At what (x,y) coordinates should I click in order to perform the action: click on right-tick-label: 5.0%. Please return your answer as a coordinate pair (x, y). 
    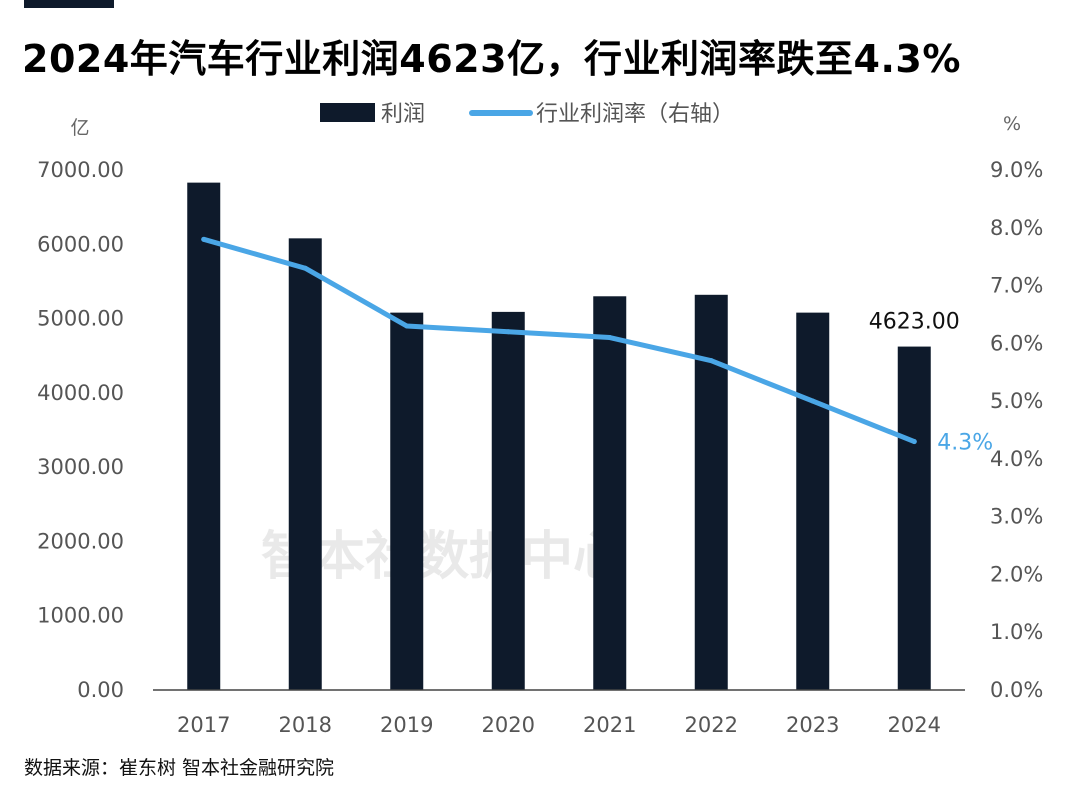
    Looking at the image, I should click on (1016, 401).